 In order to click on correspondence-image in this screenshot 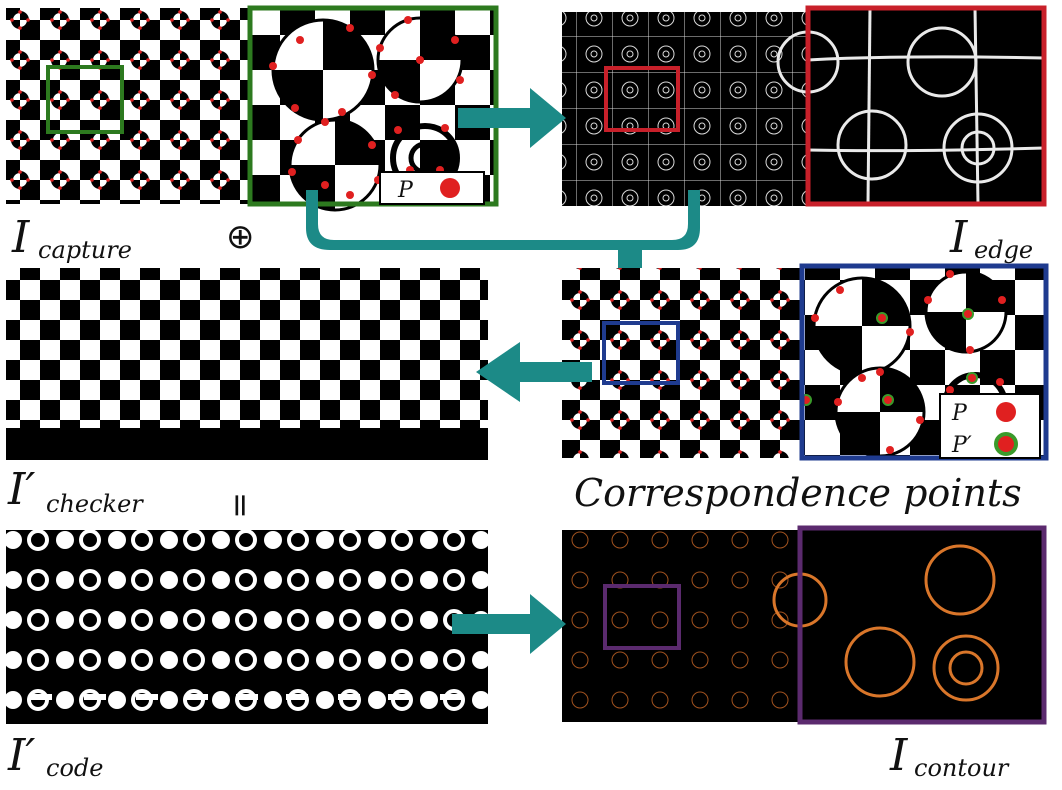, I will do `click(682, 363)`.